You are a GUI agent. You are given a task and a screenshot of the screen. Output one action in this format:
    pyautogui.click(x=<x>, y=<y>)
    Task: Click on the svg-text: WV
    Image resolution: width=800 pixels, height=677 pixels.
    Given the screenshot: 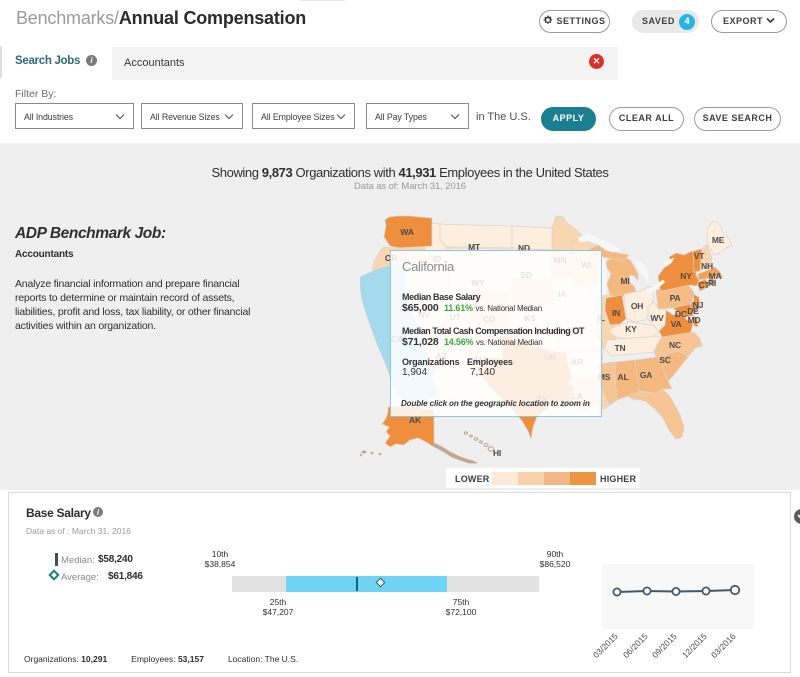 What is the action you would take?
    pyautogui.click(x=657, y=318)
    